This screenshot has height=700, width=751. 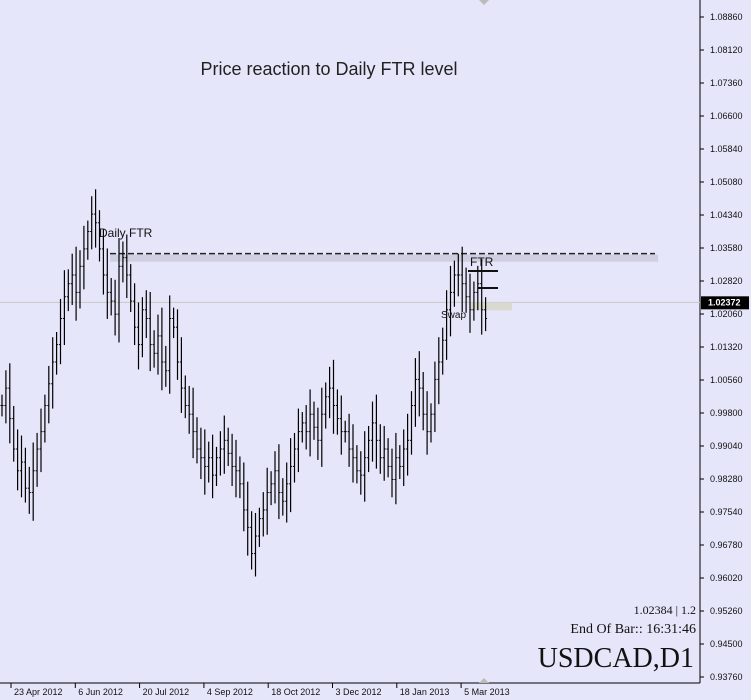 What do you see at coordinates (726, 215) in the screenshot?
I see `y-tick-label: 1.04340` at bounding box center [726, 215].